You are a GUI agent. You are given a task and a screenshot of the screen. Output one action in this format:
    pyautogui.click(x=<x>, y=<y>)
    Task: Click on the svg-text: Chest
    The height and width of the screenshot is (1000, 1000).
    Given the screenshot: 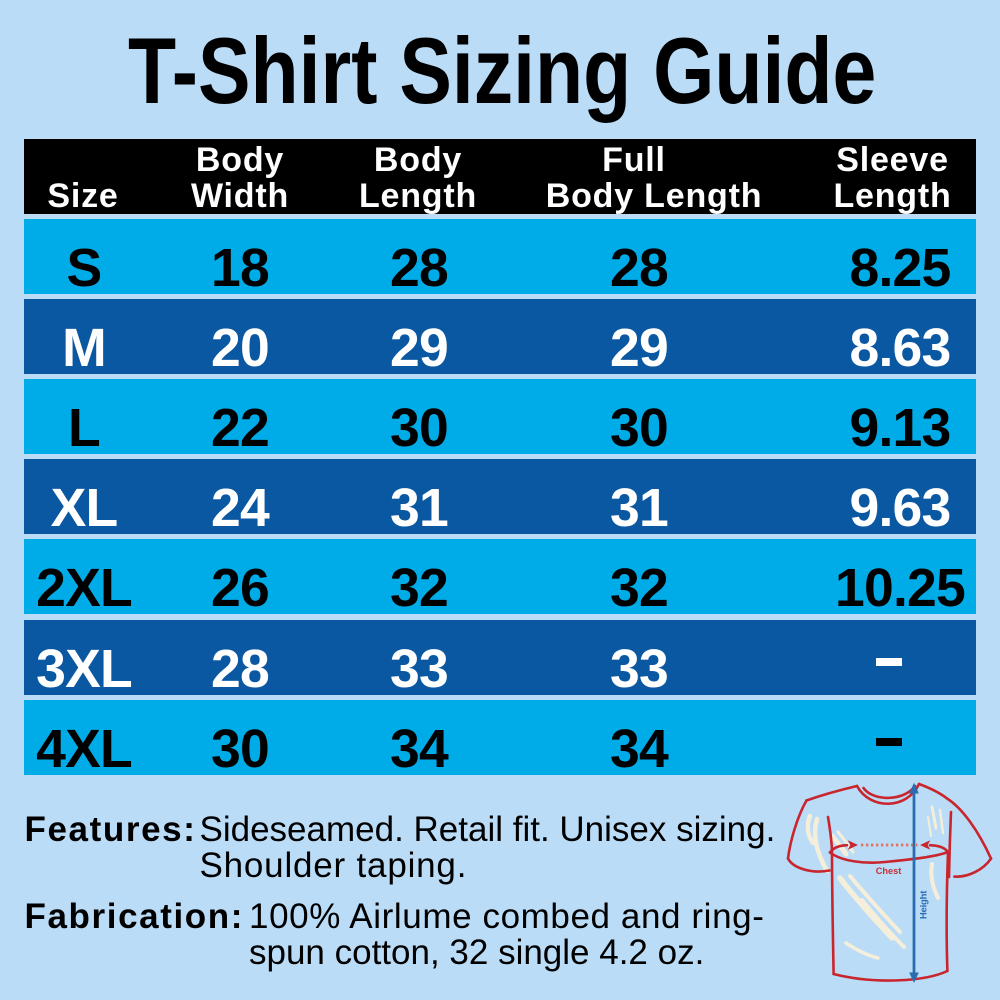 What is the action you would take?
    pyautogui.click(x=889, y=871)
    